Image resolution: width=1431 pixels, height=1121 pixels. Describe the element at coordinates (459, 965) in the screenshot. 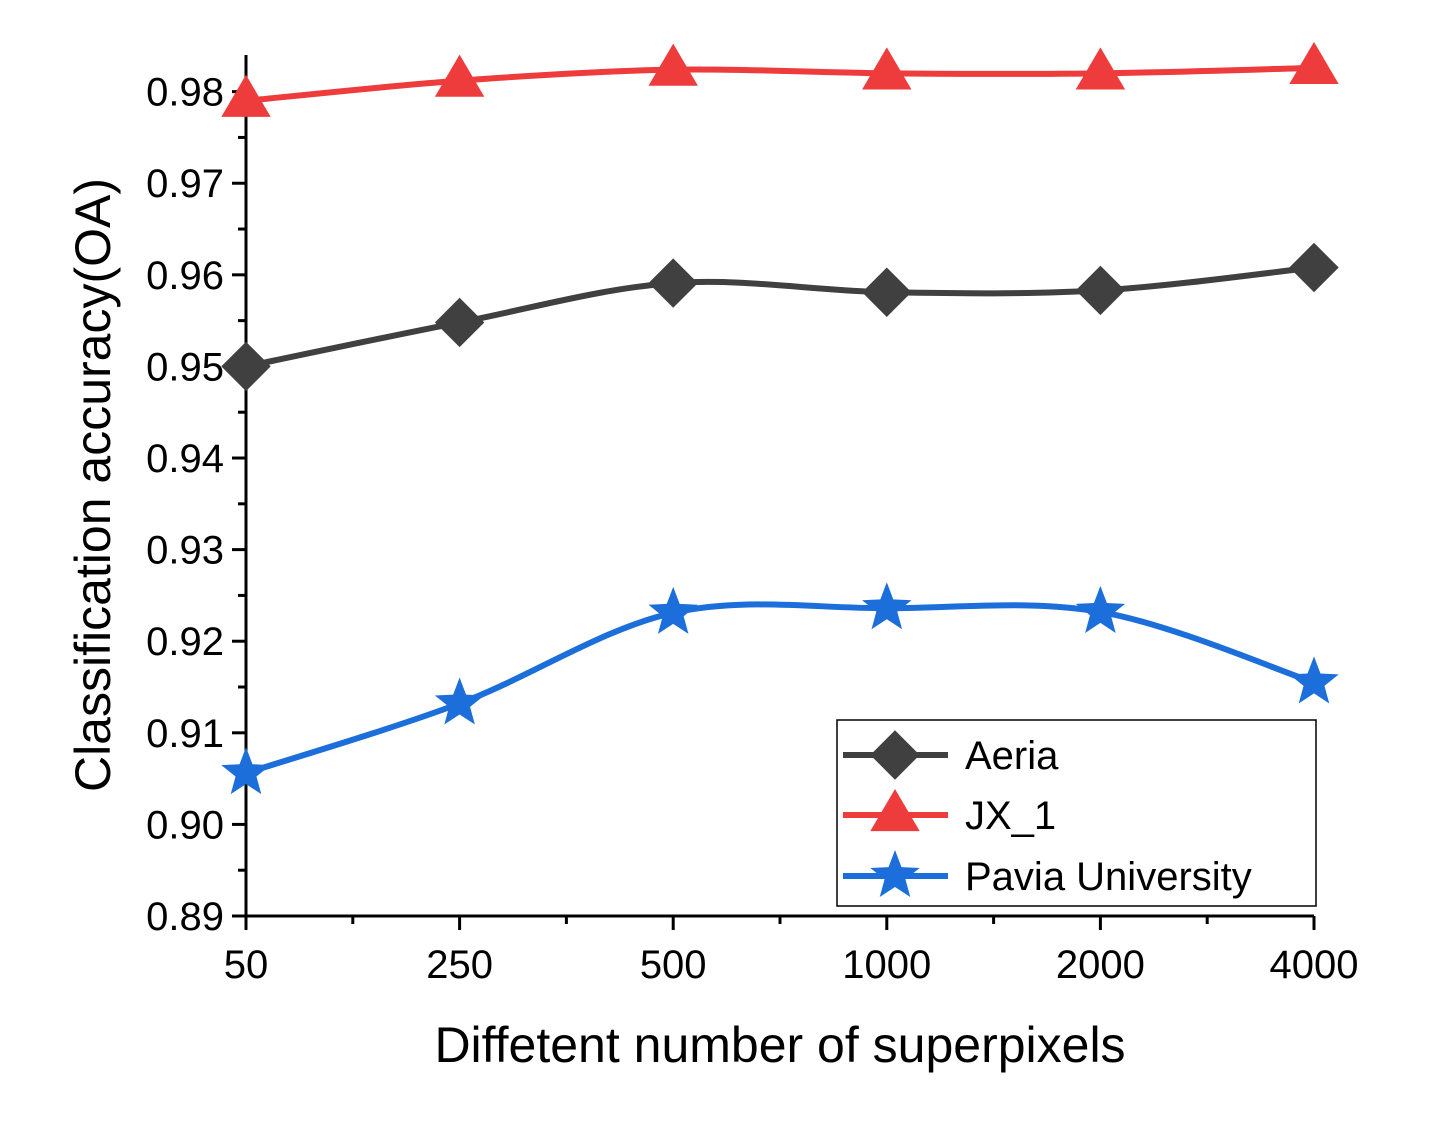

I see `x-tick-label: 250` at that location.